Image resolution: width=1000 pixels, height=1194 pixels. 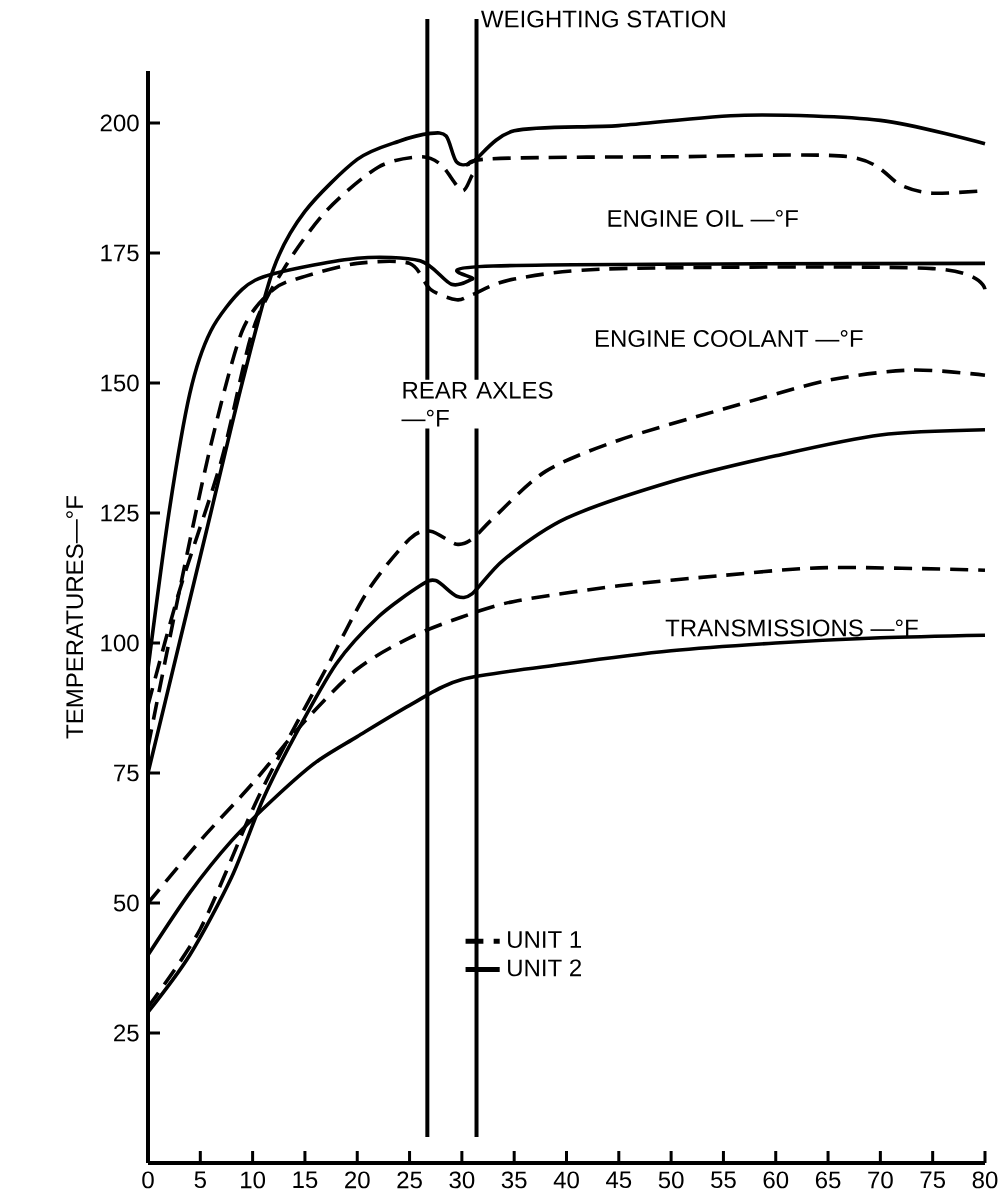 What do you see at coordinates (828, 1180) in the screenshot?
I see `x-tick-label: 65` at bounding box center [828, 1180].